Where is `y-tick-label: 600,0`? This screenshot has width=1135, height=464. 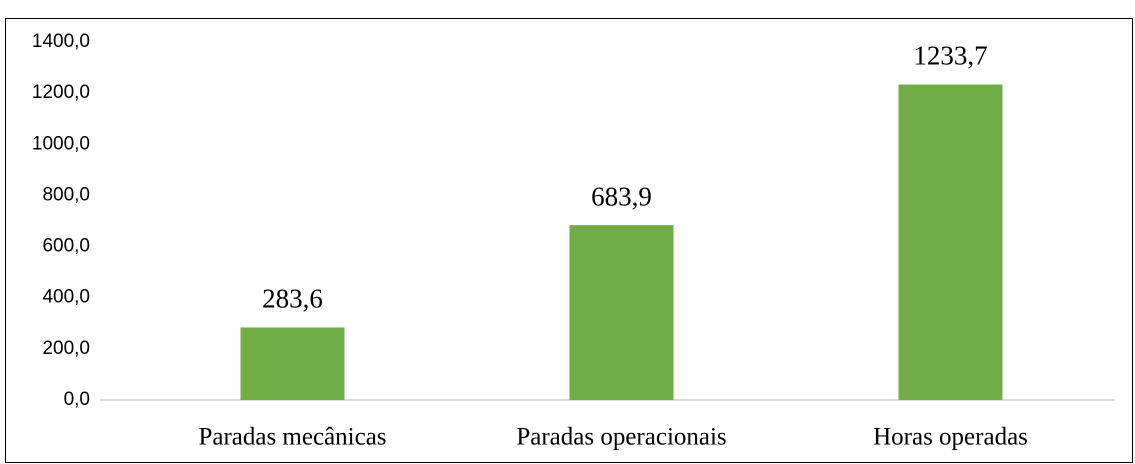
y-tick-label: 600,0 is located at coordinates (66, 246).